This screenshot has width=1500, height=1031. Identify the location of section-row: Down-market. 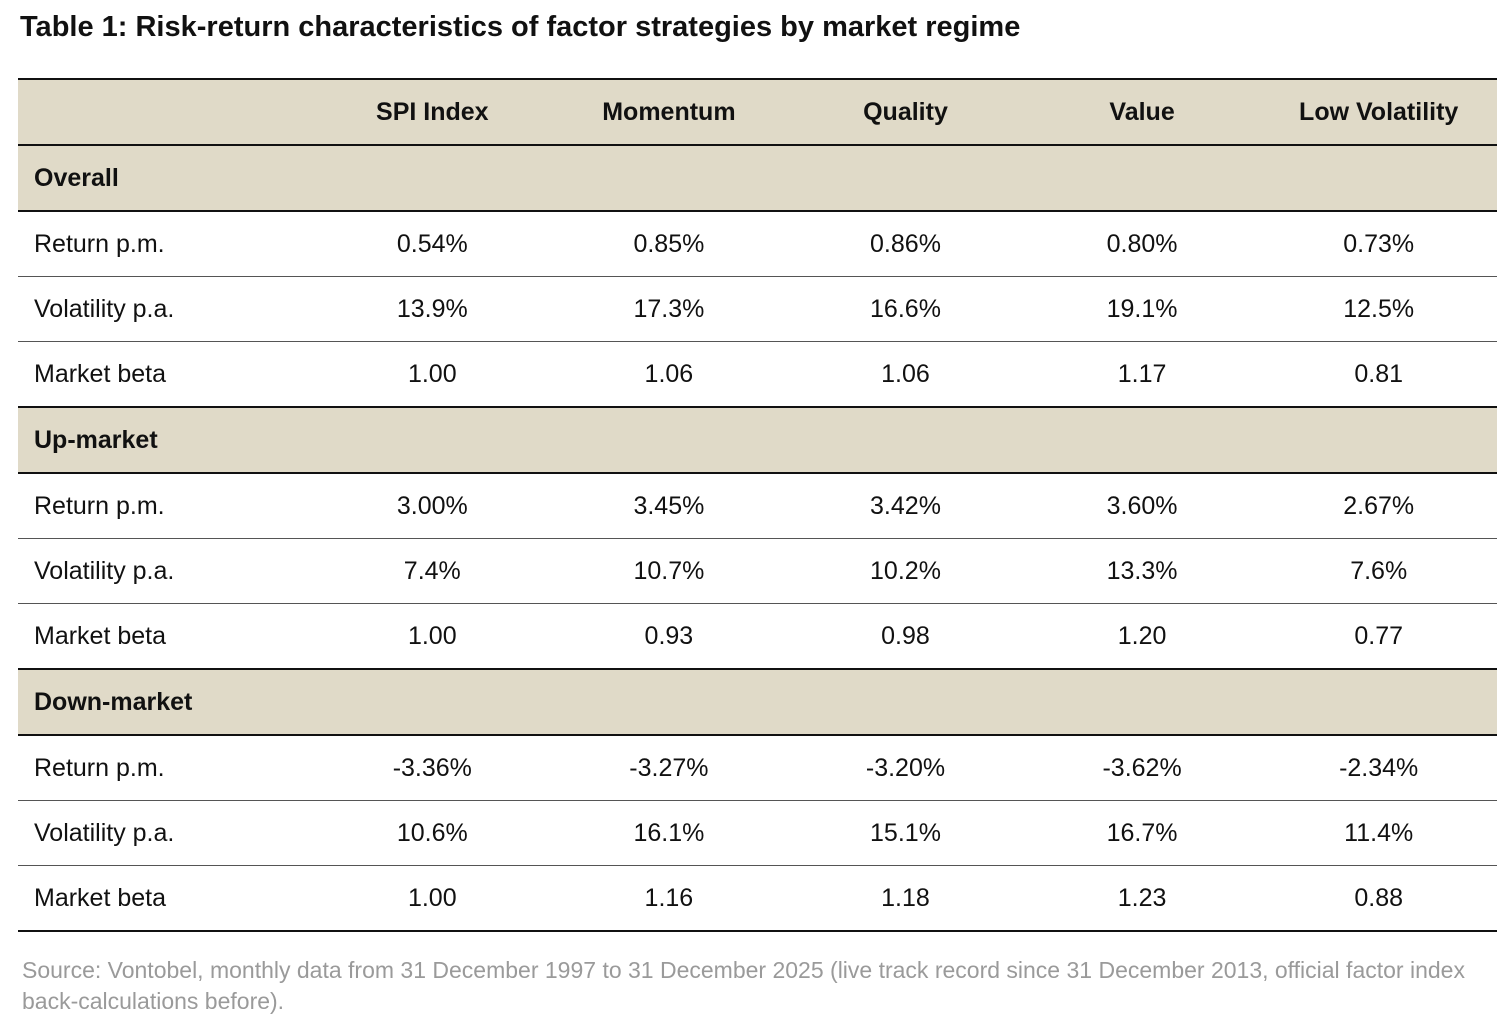
(757, 702).